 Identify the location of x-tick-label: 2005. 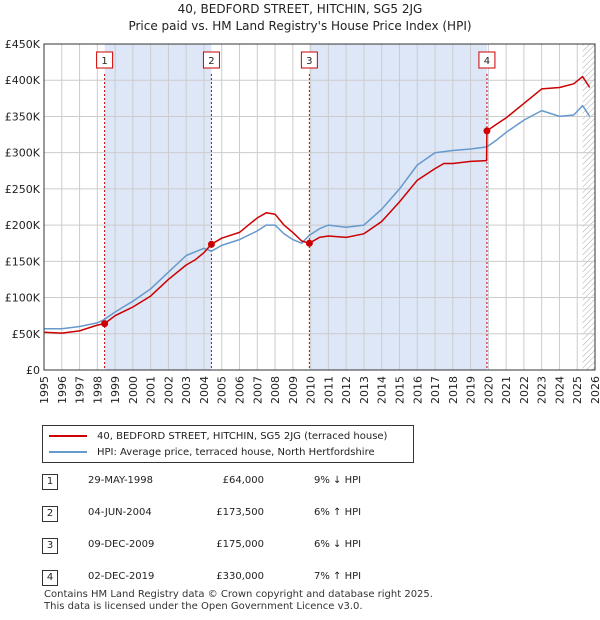
(222, 390).